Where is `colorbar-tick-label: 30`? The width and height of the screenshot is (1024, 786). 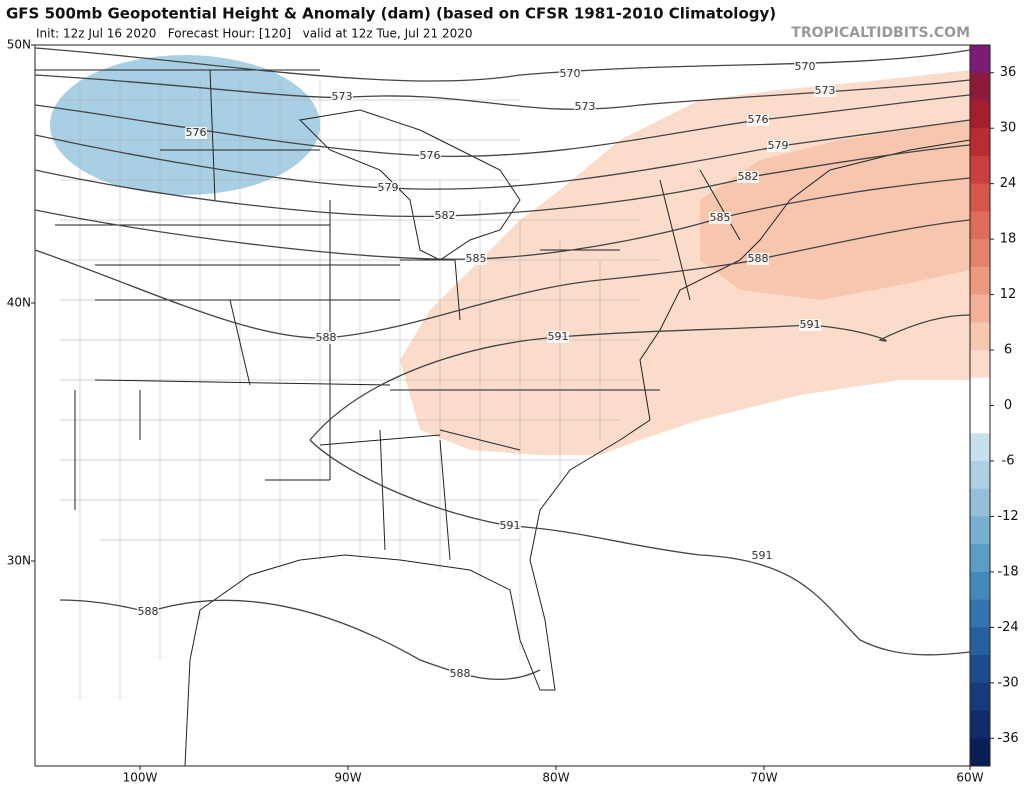 colorbar-tick-label: 30 is located at coordinates (1008, 128).